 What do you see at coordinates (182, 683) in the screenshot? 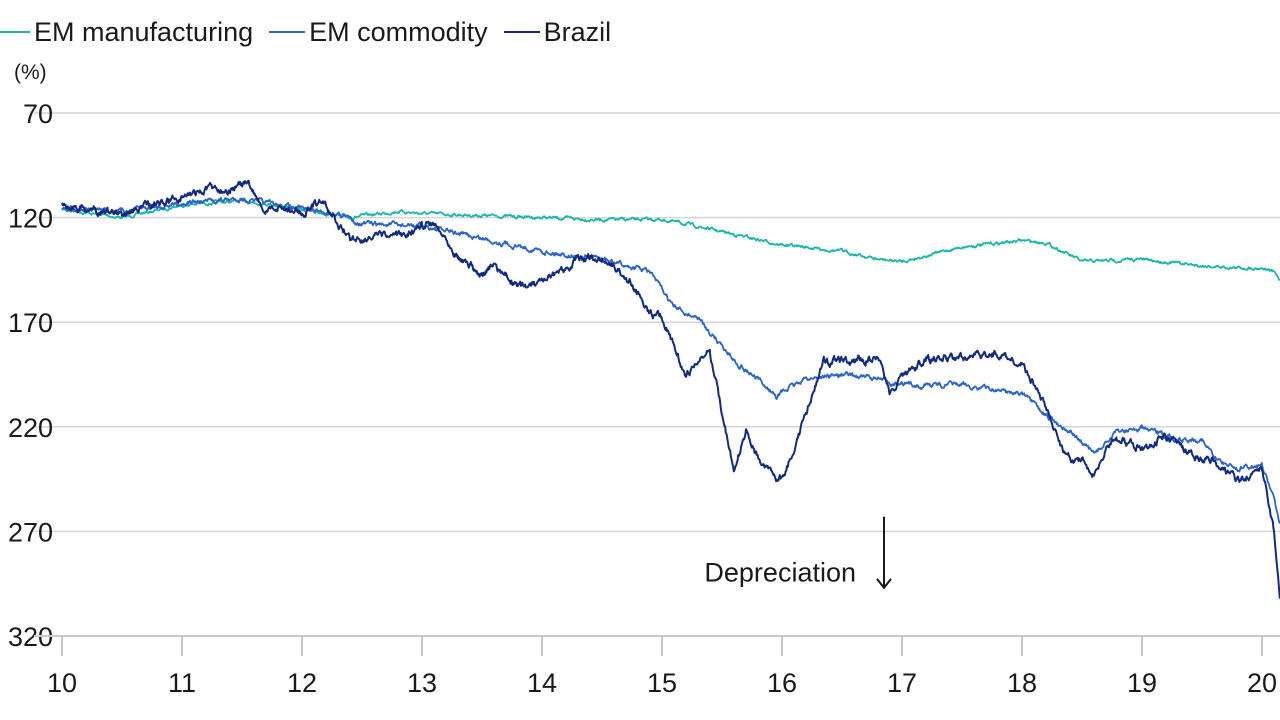
I see `x-tick-label: 11` at bounding box center [182, 683].